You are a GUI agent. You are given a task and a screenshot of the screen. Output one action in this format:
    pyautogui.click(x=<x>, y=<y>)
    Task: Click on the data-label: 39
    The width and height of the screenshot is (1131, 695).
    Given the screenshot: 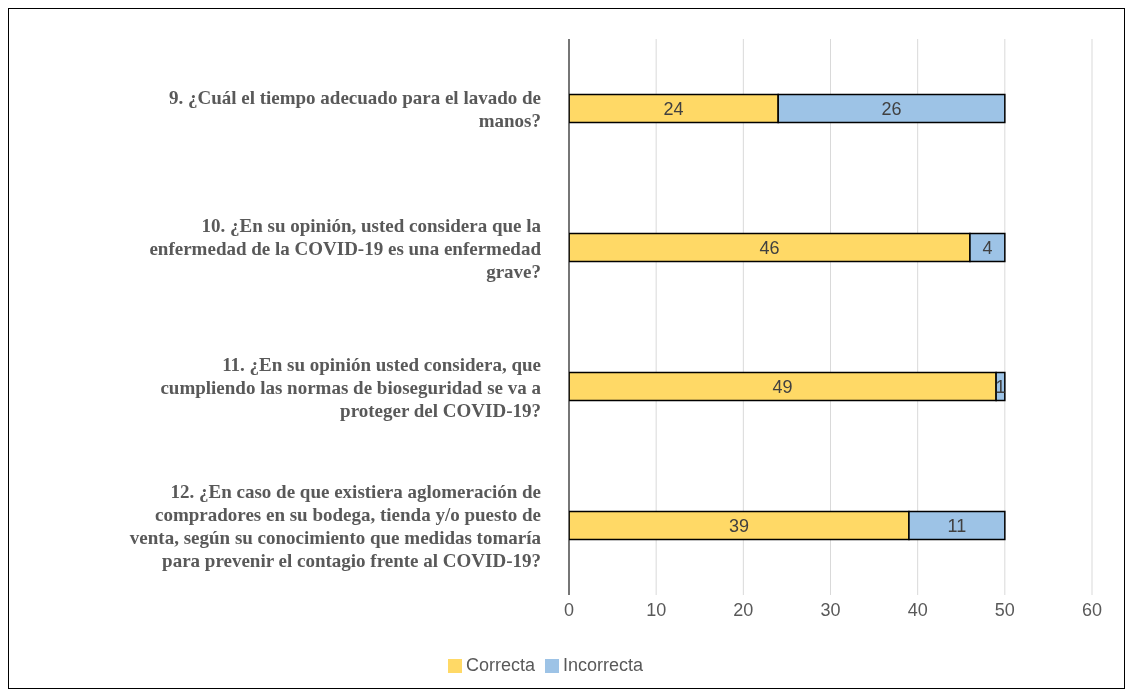 What is the action you would take?
    pyautogui.click(x=738, y=525)
    